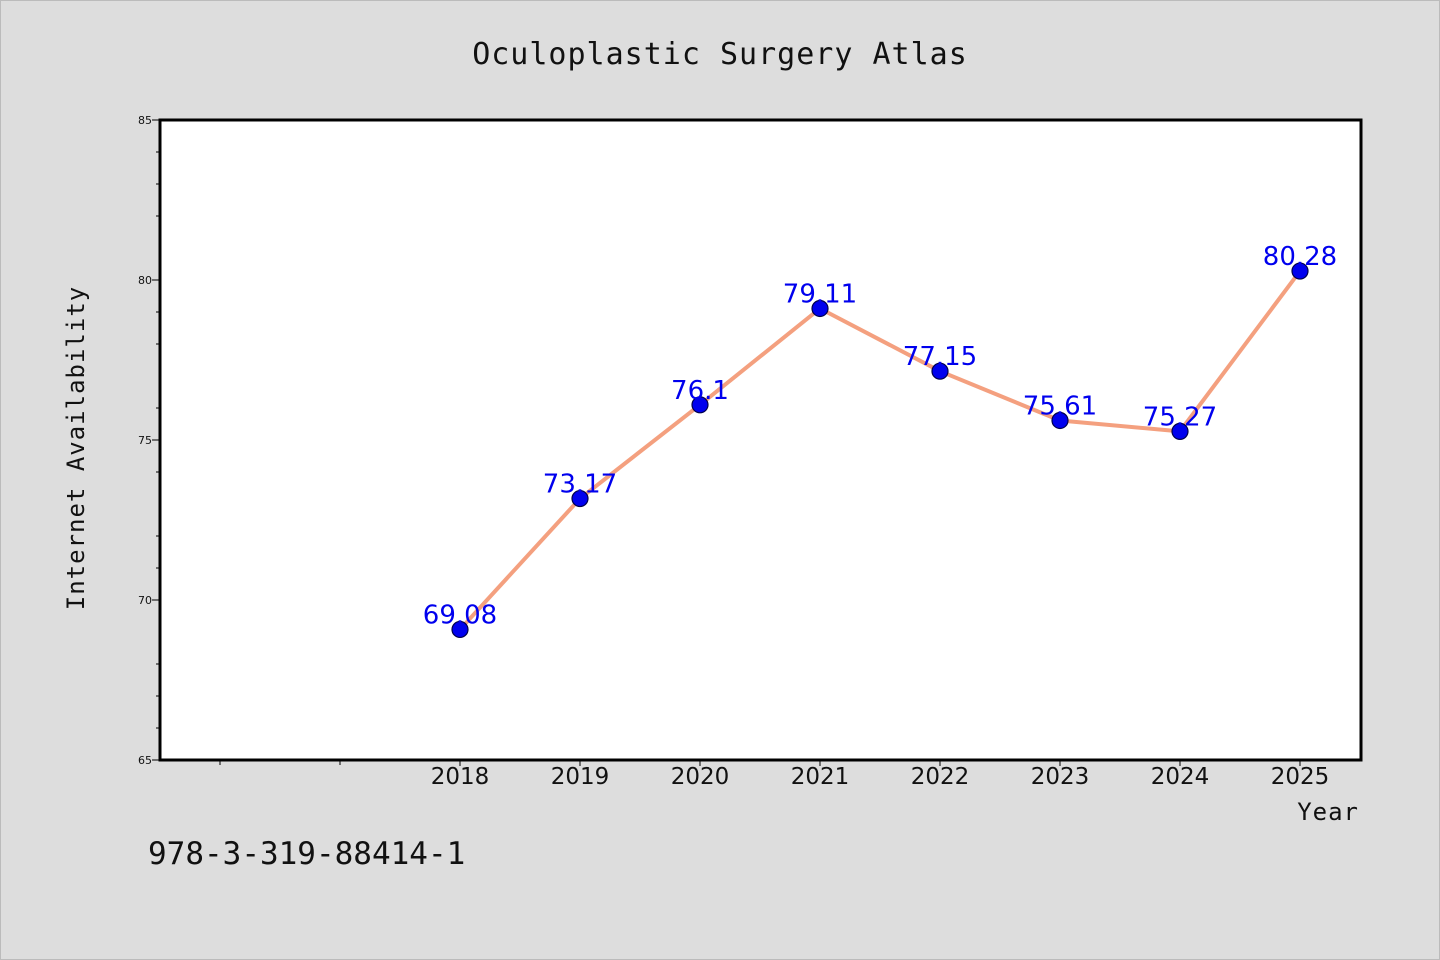 This screenshot has width=1440, height=960. I want to click on x-tick-label: 2020, so click(700, 777).